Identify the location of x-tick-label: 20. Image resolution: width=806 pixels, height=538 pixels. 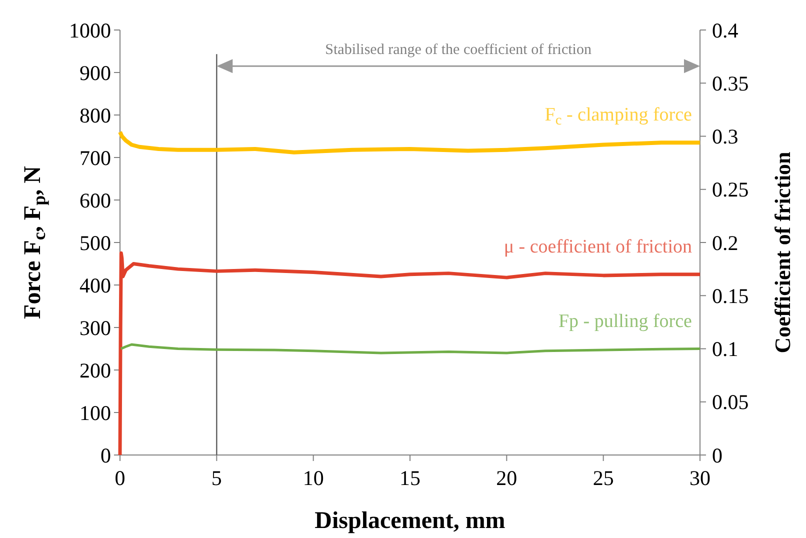
(507, 478).